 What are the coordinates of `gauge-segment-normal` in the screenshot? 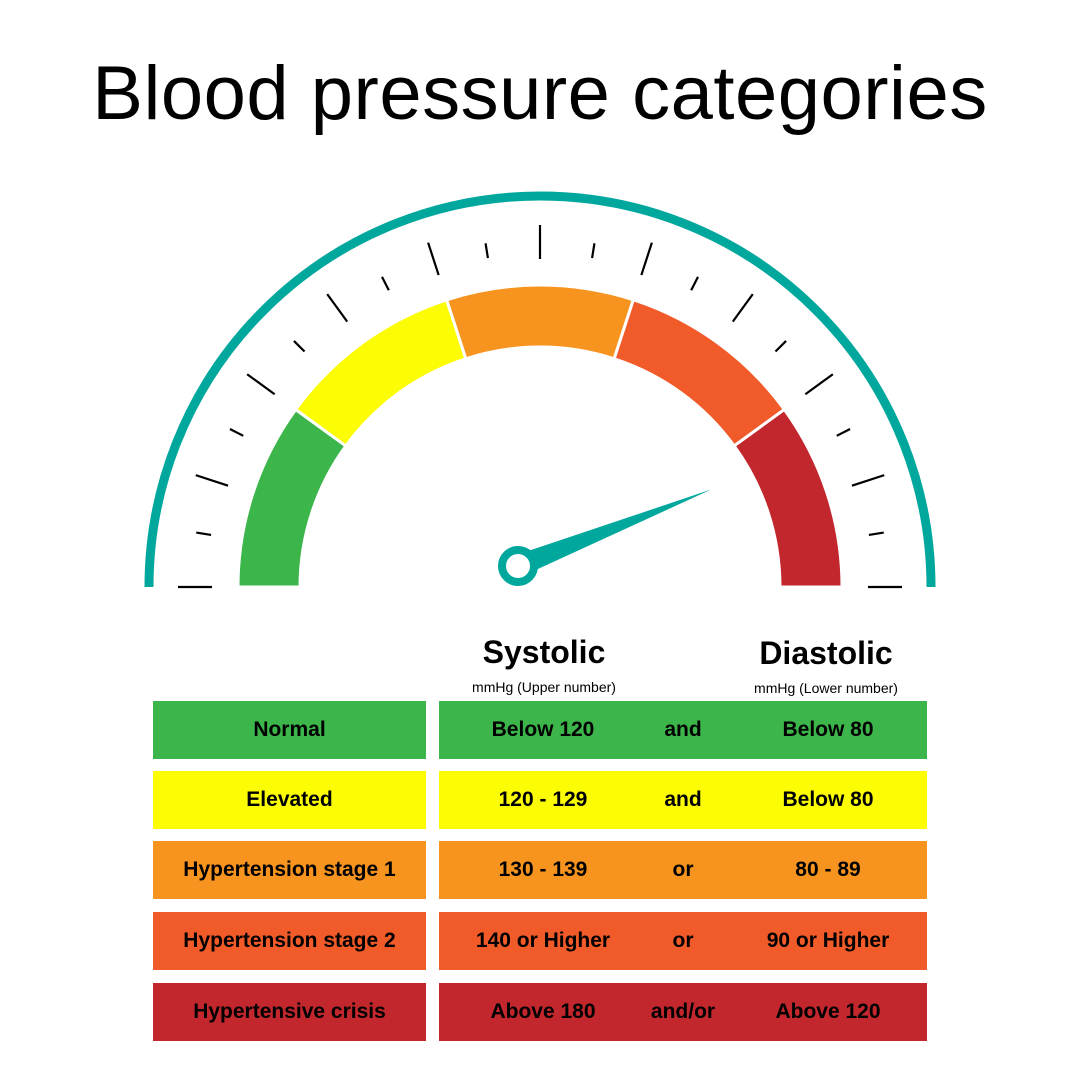 It's located at (292, 498).